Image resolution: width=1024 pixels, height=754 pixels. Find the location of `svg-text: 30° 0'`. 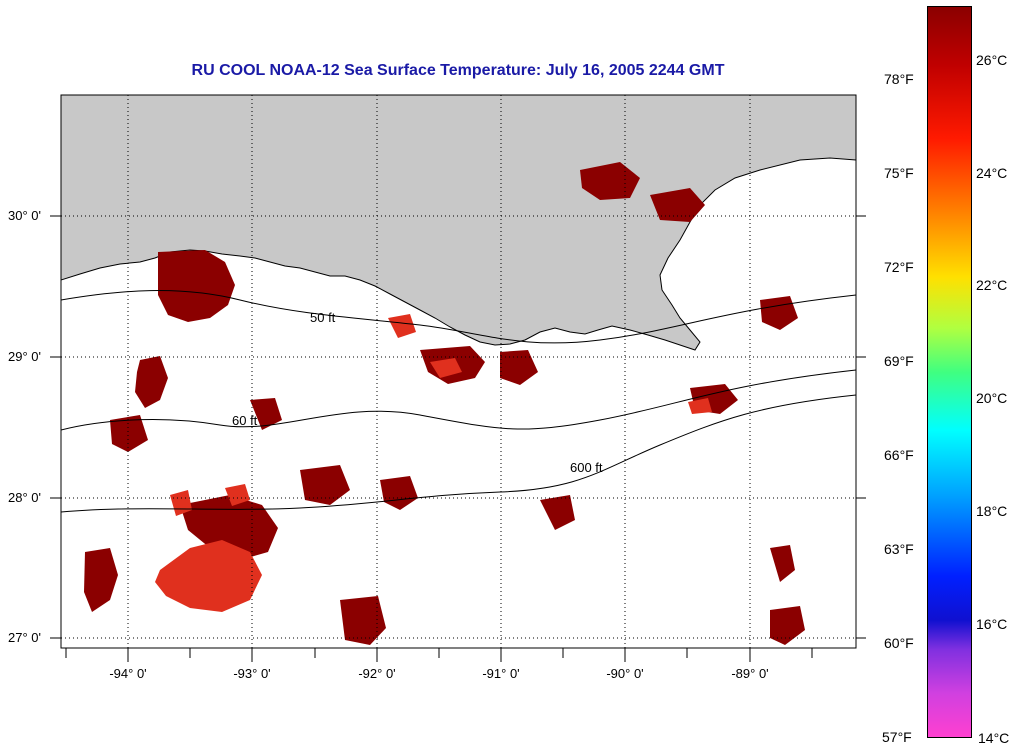

svg-text: 30° 0' is located at coordinates (24, 215).